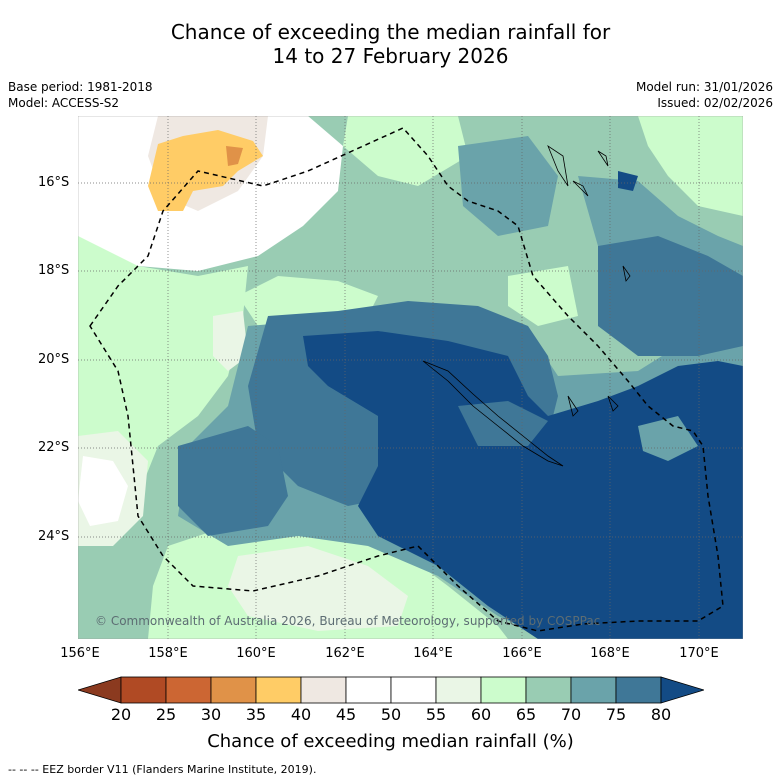 The width and height of the screenshot is (781, 781). Describe the element at coordinates (54, 270) in the screenshot. I see `lat-label: 18°S` at that location.